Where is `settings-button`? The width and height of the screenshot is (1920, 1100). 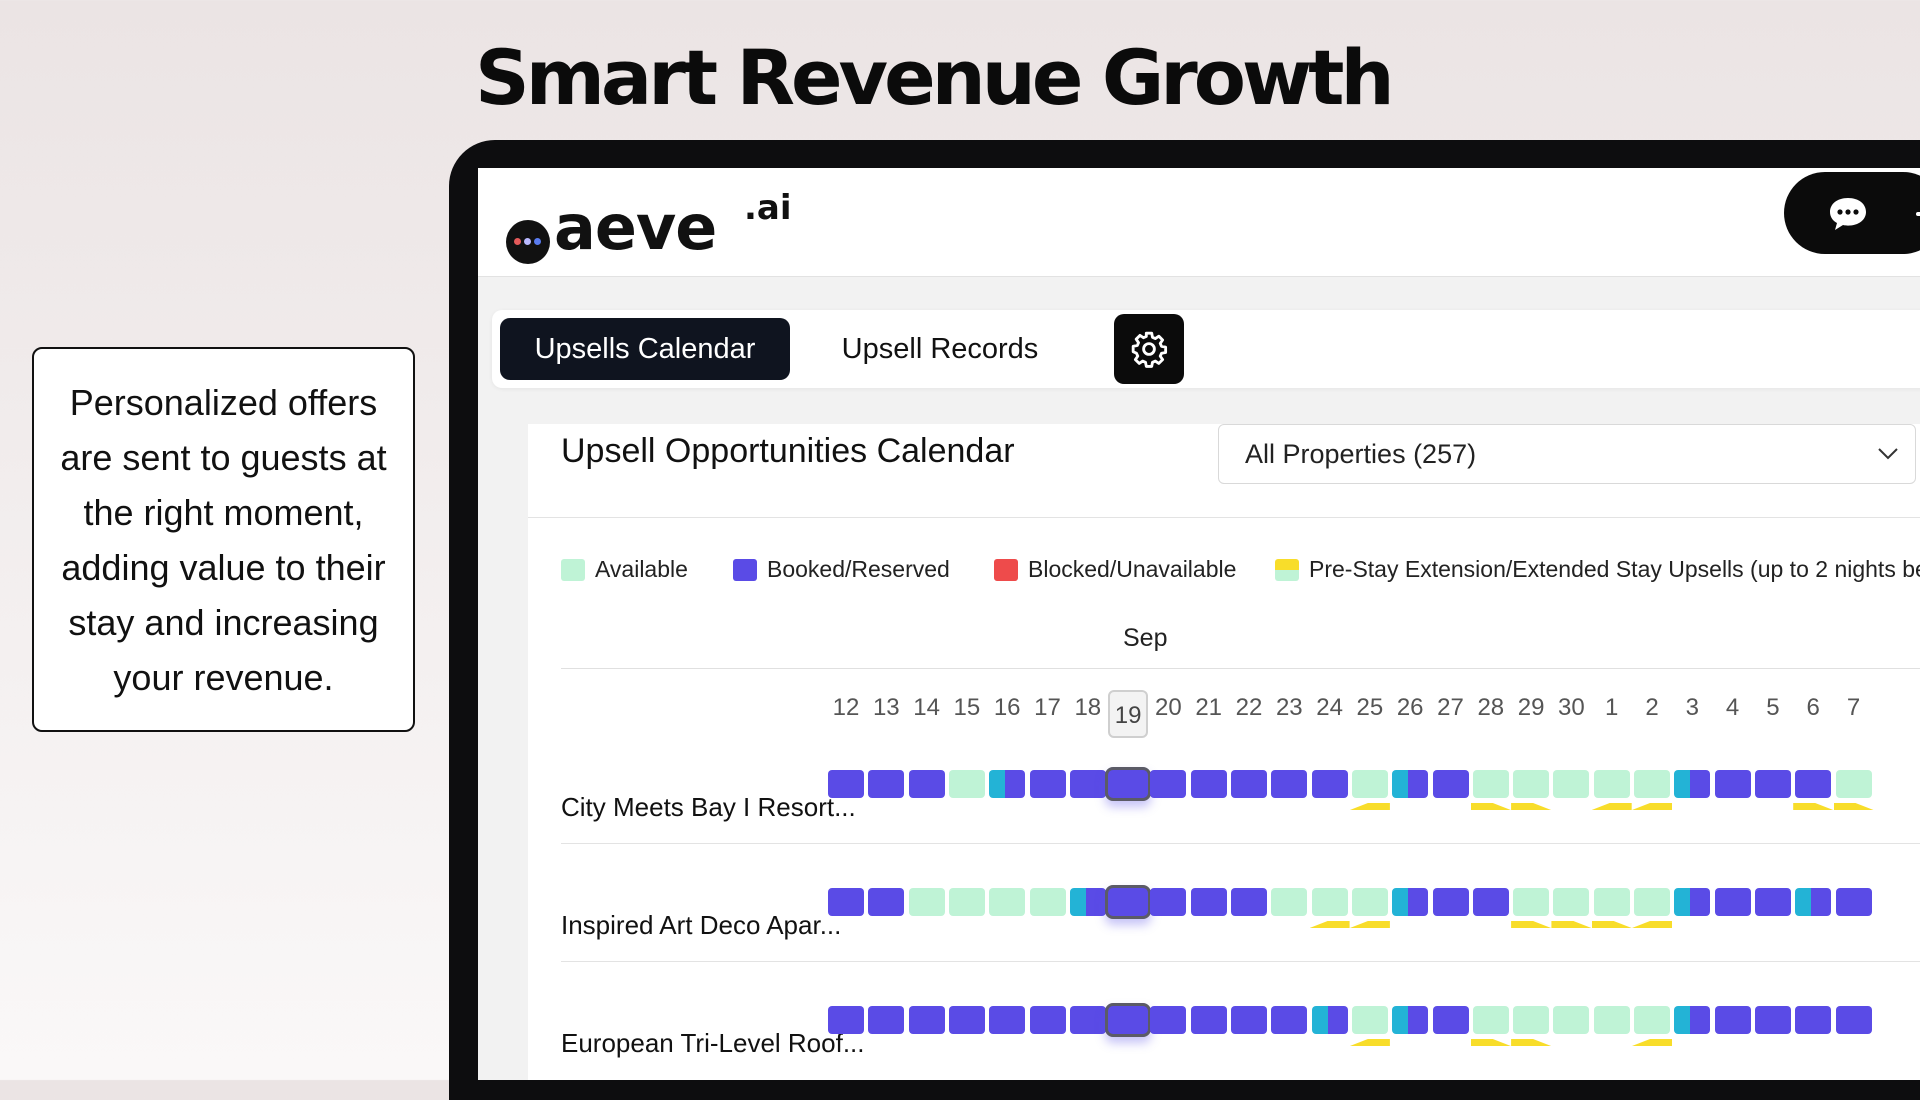
settings-button is located at coordinates (1149, 349).